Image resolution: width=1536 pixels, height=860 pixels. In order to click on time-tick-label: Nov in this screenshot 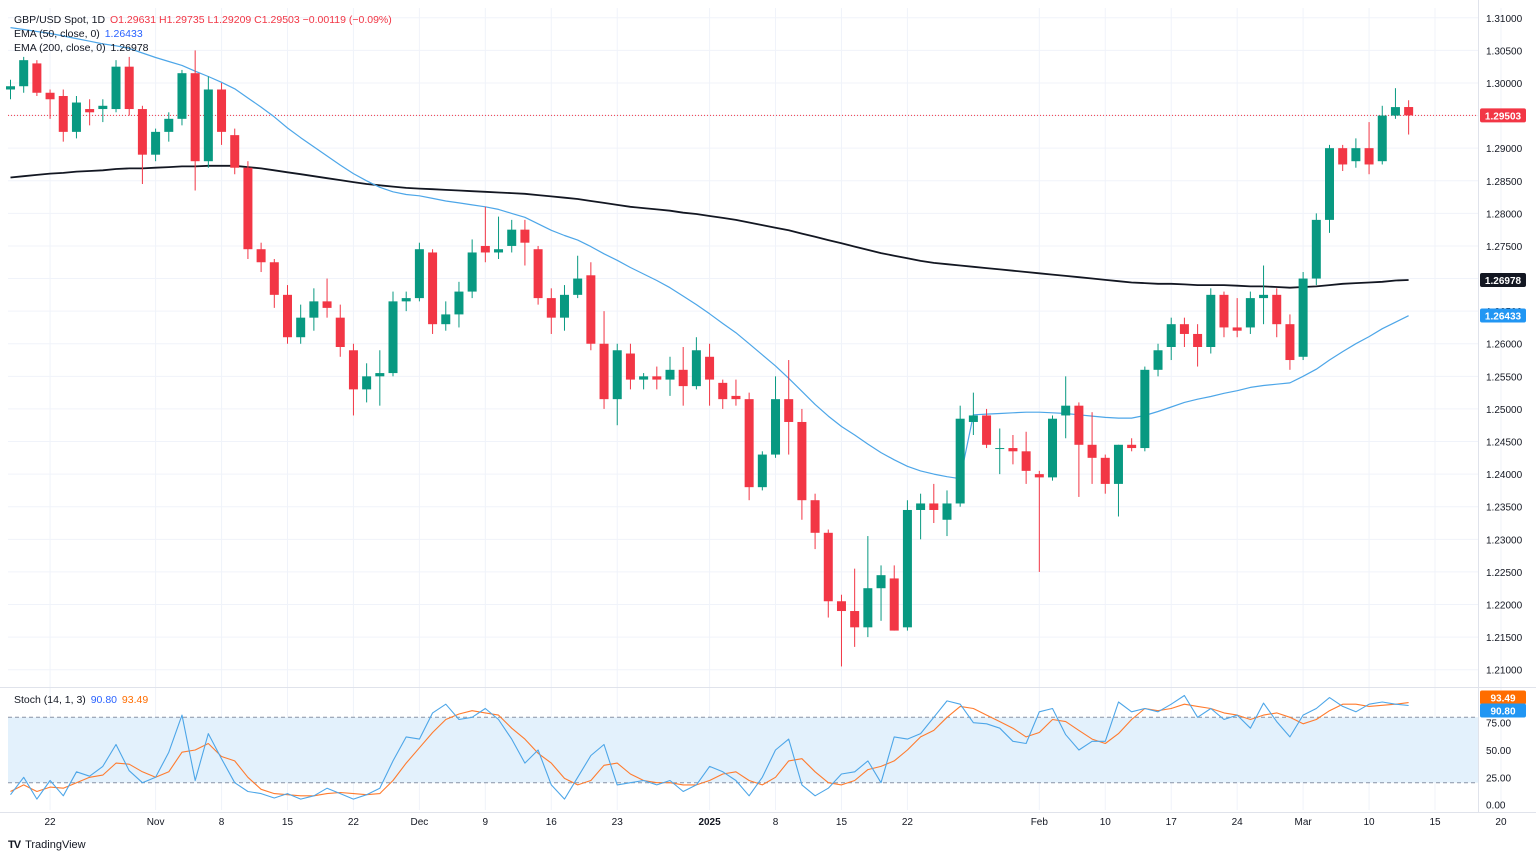, I will do `click(156, 822)`.